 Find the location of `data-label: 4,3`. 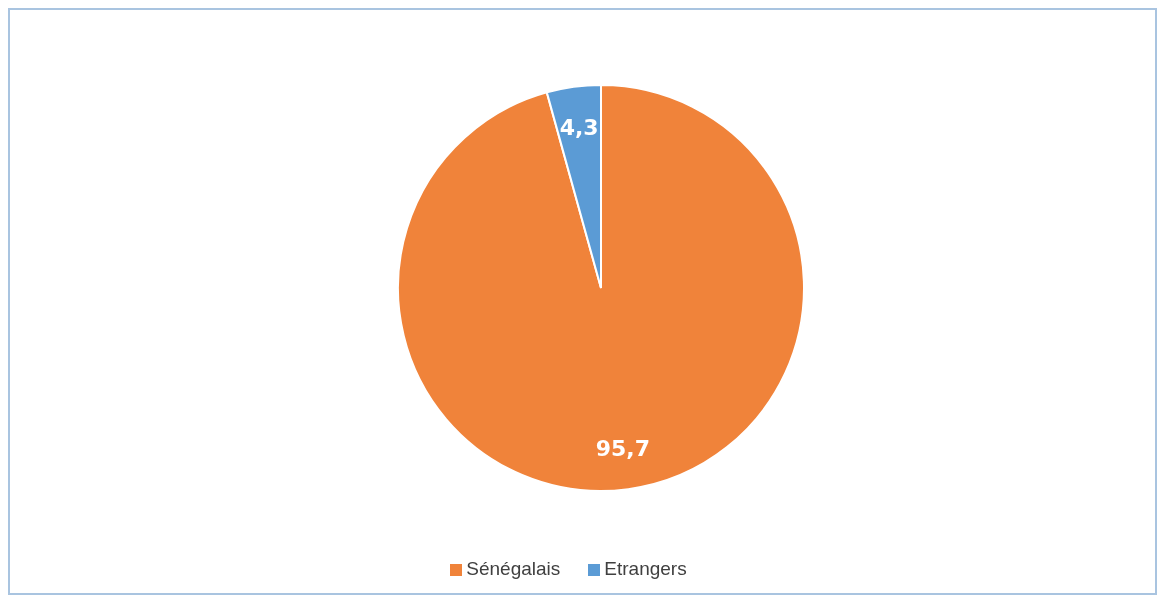

data-label: 4,3 is located at coordinates (579, 127).